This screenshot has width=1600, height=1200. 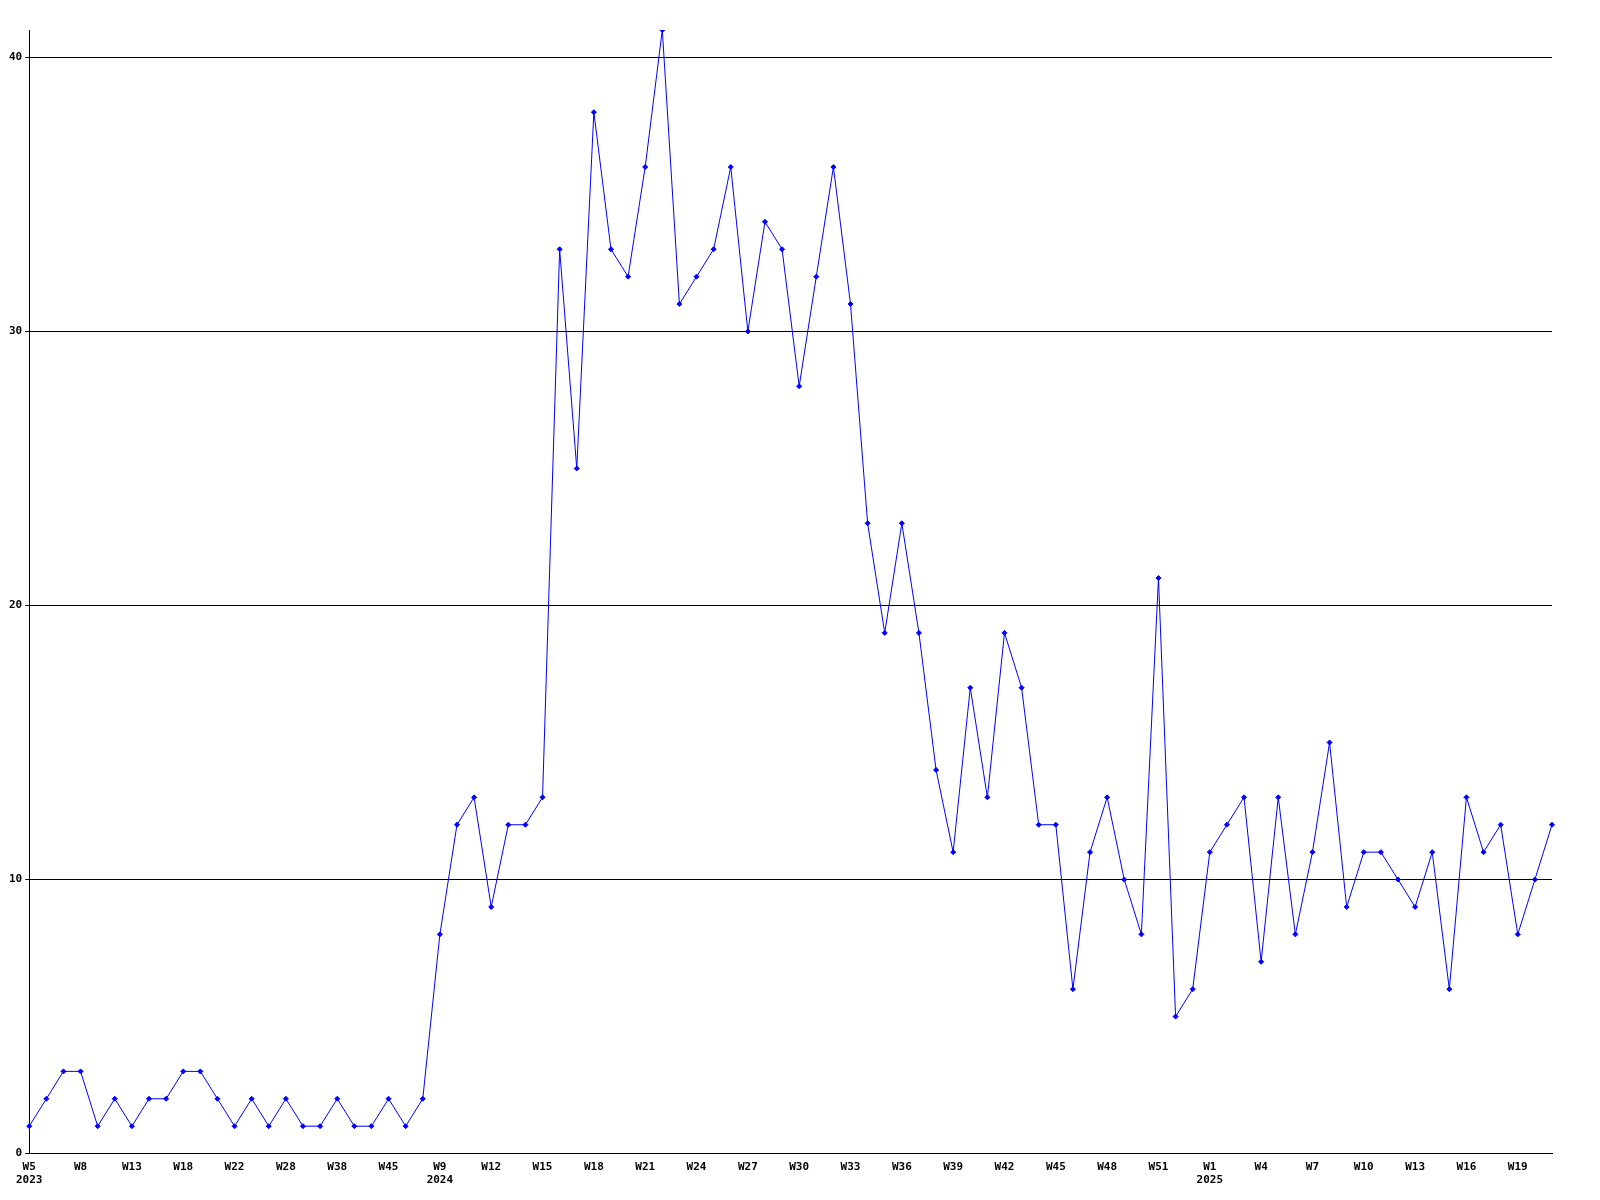 What do you see at coordinates (696, 1167) in the screenshot?
I see `x-tick-label: W24` at bounding box center [696, 1167].